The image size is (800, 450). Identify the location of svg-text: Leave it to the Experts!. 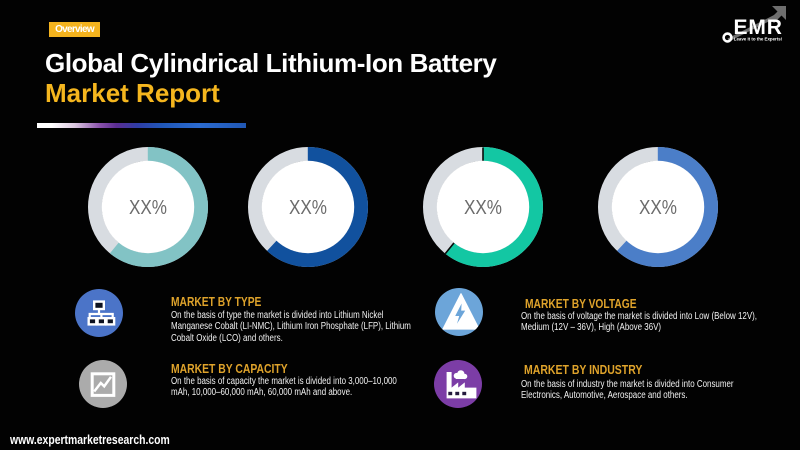
(758, 38).